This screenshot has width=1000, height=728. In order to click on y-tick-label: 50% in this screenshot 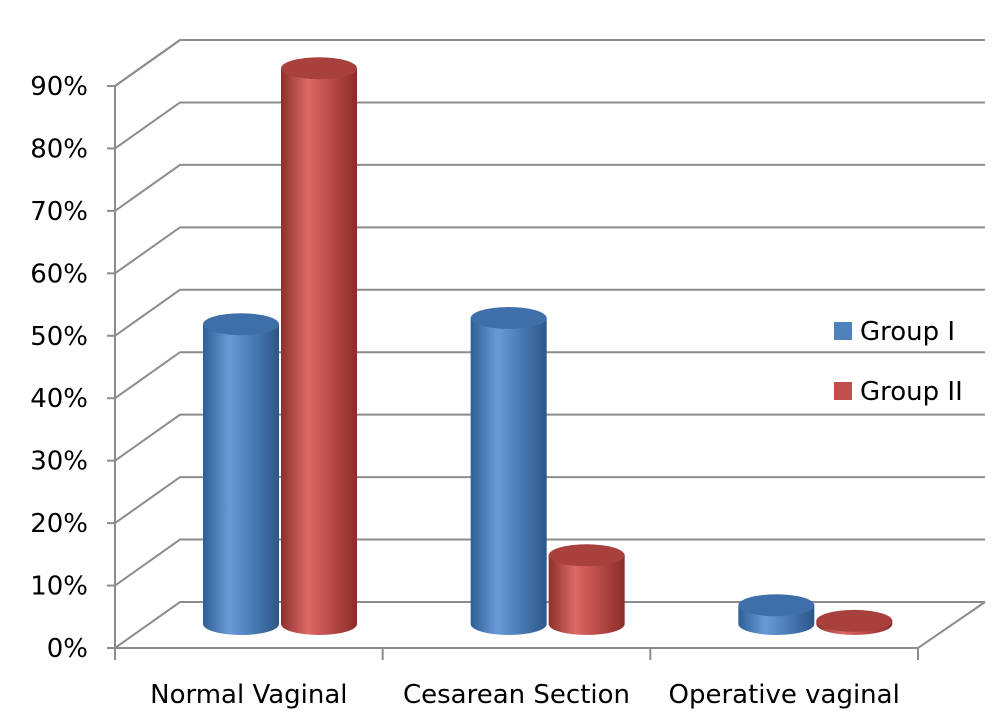, I will do `click(59, 337)`.